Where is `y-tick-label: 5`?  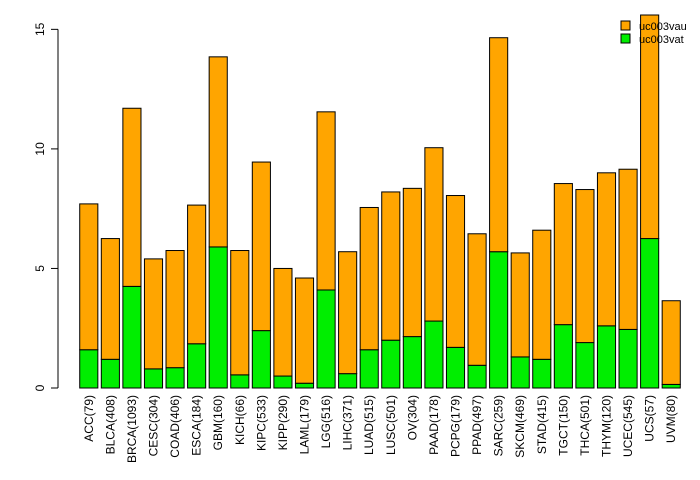
y-tick-label: 5 is located at coordinates (40, 268).